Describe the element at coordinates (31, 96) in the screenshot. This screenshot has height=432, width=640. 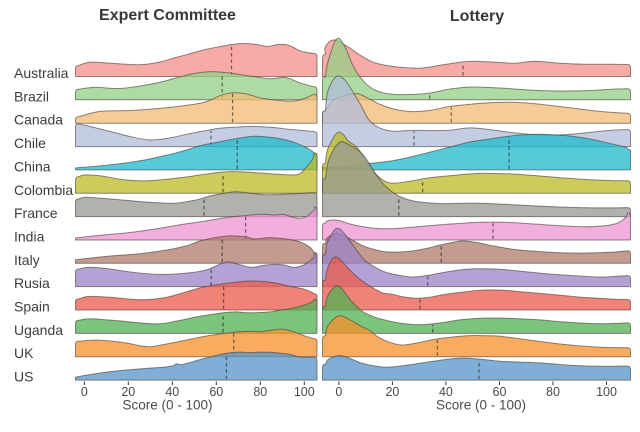
I see `svg-text: Brazil` at that location.